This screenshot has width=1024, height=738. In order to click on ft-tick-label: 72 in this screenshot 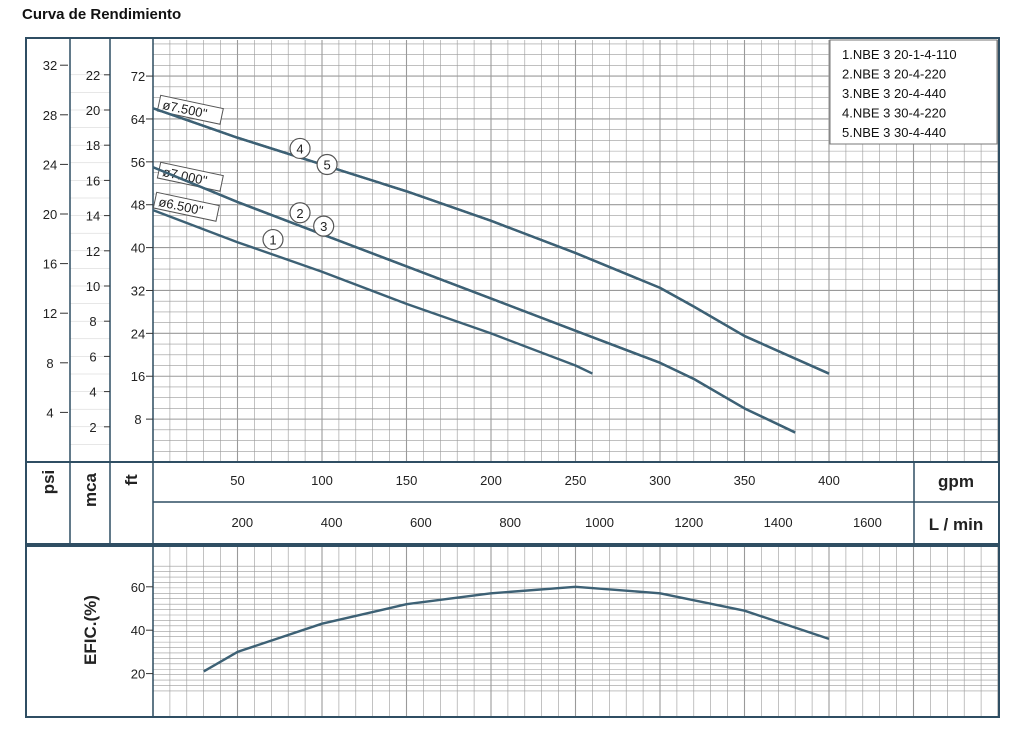, I will do `click(138, 76)`.